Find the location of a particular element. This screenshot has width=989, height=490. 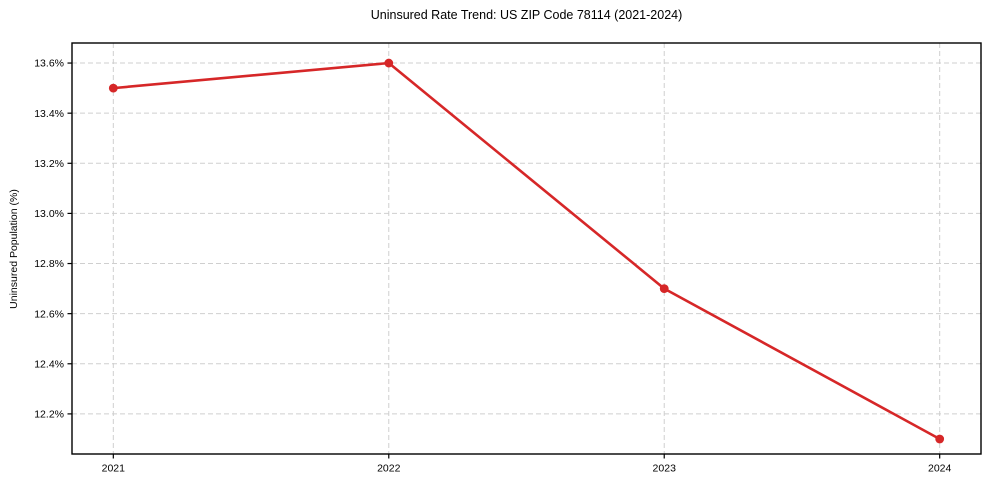

x-tick-label: 2024 is located at coordinates (940, 469).